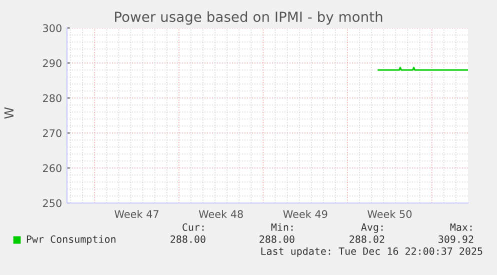 The width and height of the screenshot is (497, 275). Describe the element at coordinates (136, 214) in the screenshot. I see `x-tick-label: Week 47` at that location.